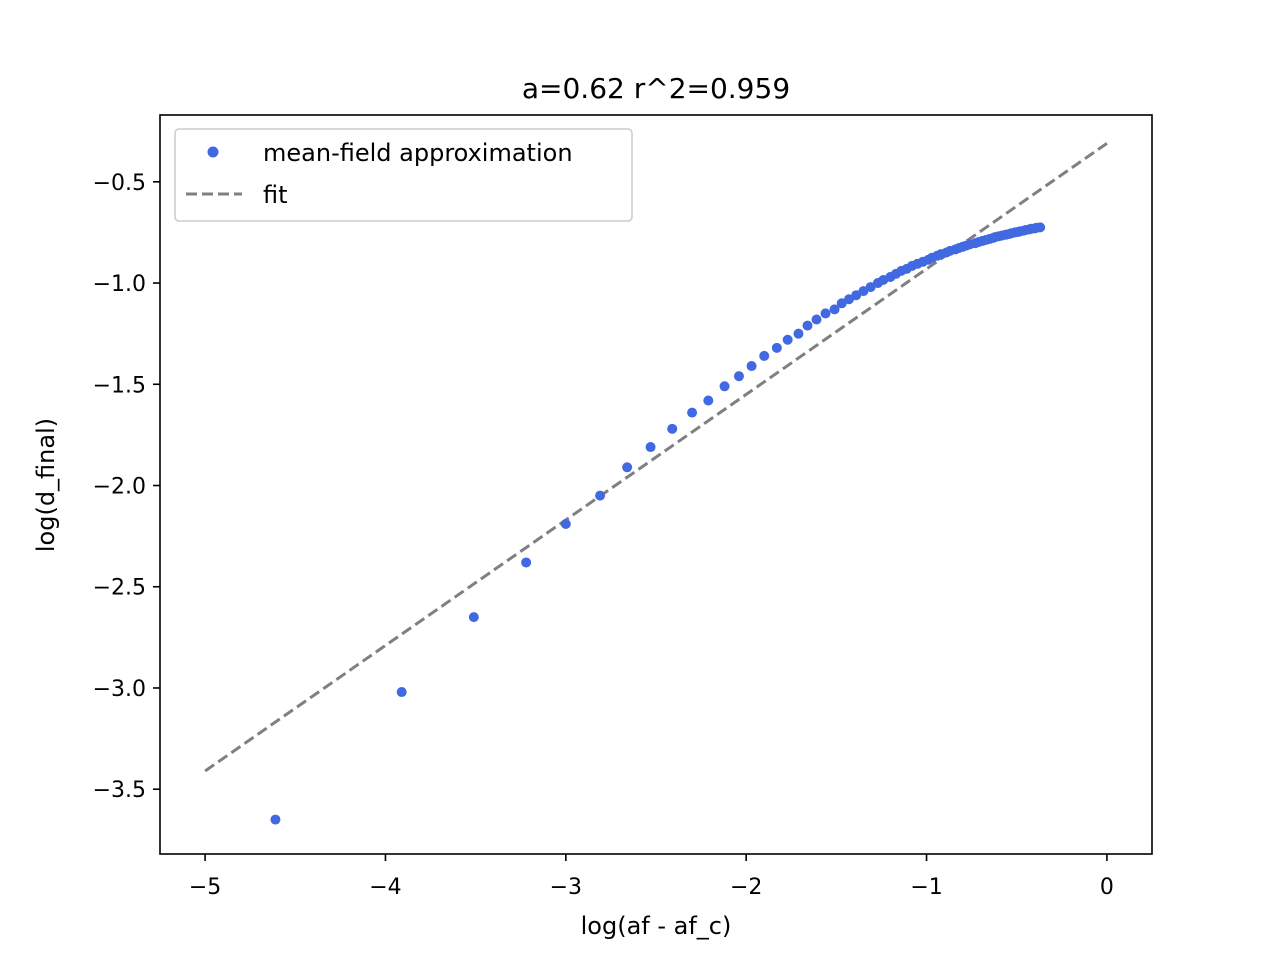  Describe the element at coordinates (119, 588) in the screenshot. I see `y-tick-label: −2.5` at that location.